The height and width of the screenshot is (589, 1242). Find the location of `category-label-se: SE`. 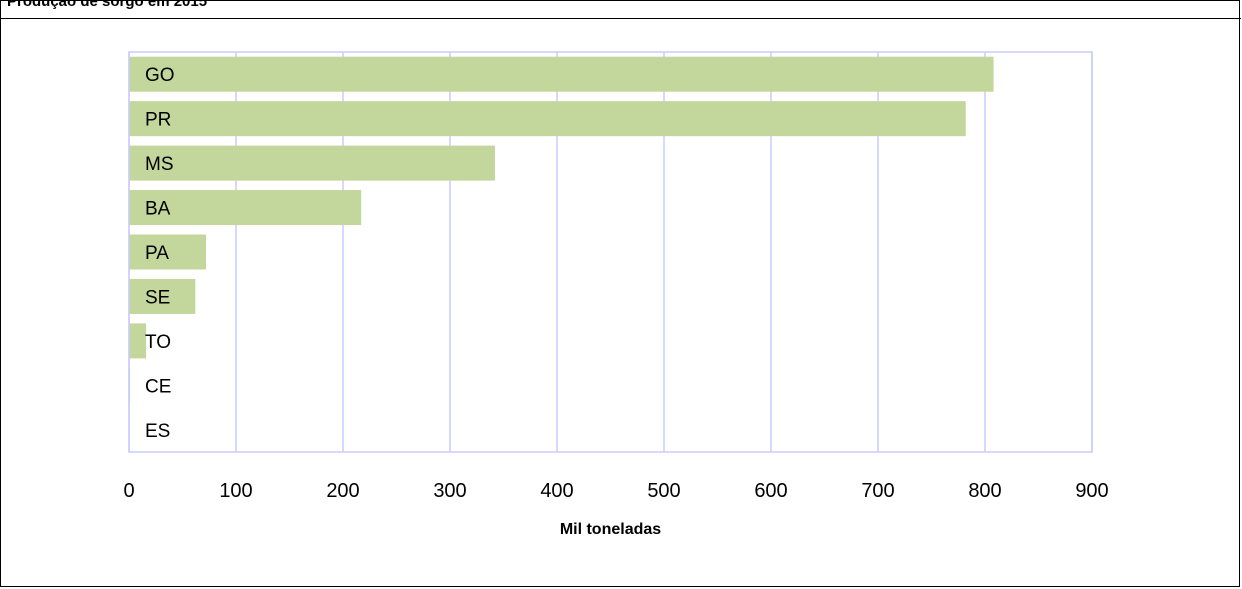

category-label-se: SE is located at coordinates (157, 297).